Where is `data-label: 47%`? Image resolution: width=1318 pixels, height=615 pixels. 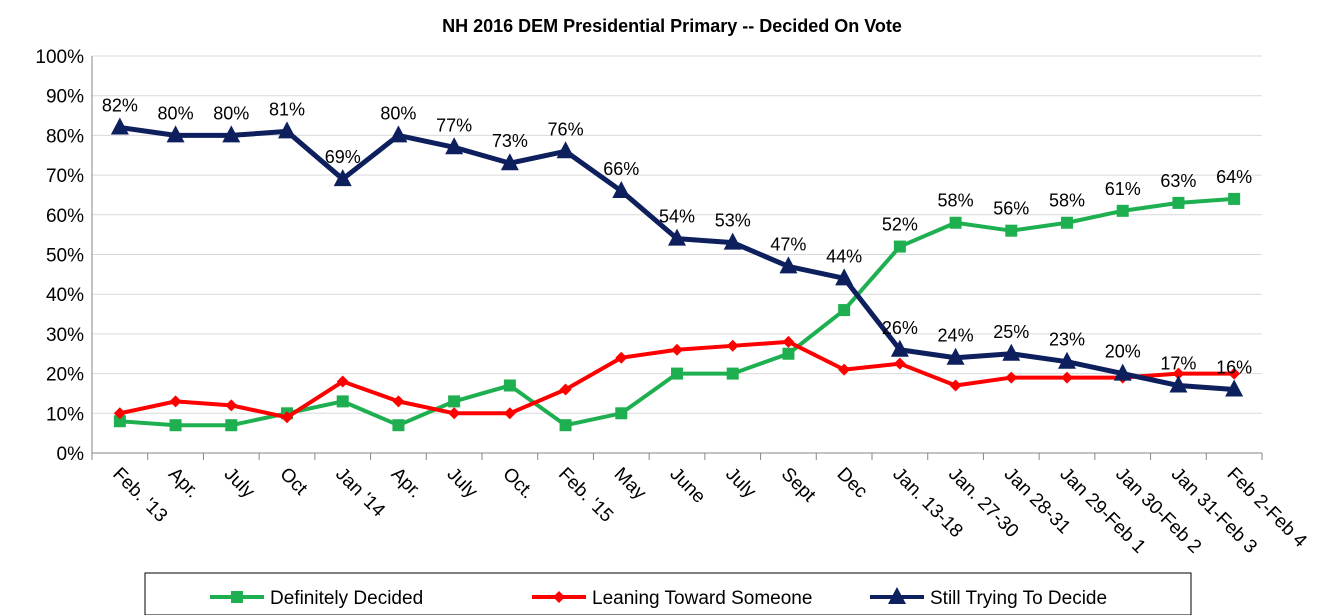
data-label: 47% is located at coordinates (788, 244).